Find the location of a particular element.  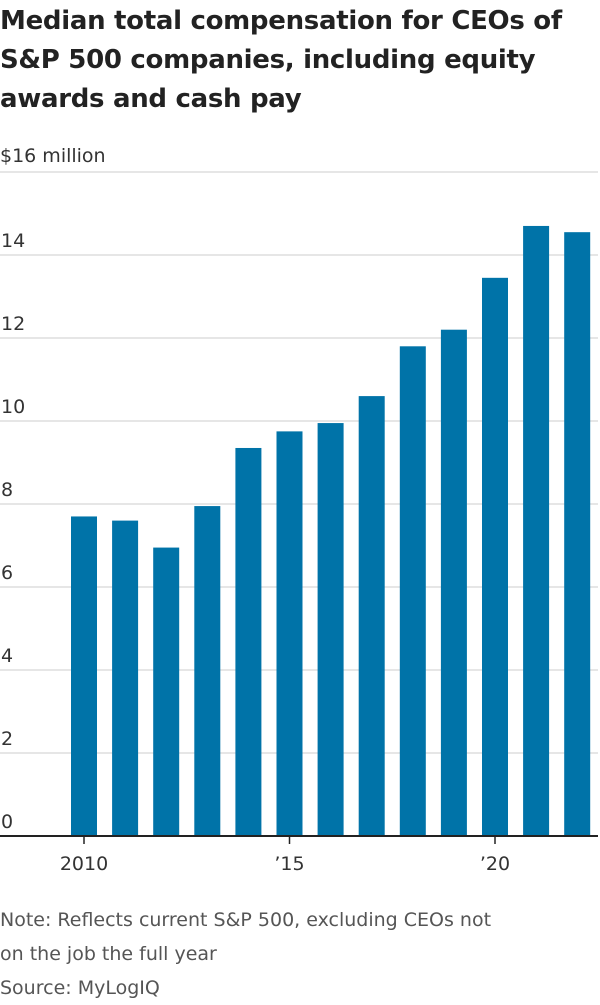

x-tick-label: 2010 is located at coordinates (84, 864).